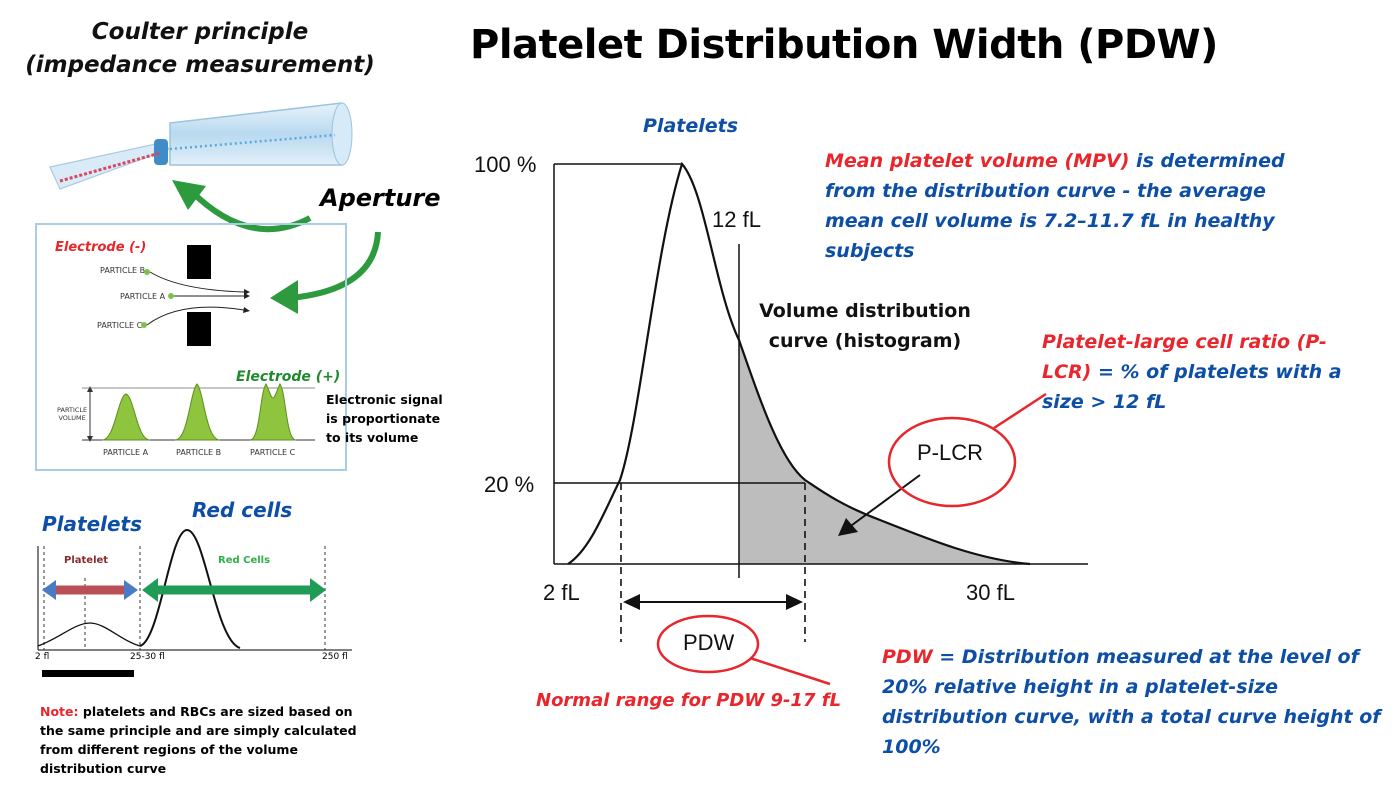 The height and width of the screenshot is (788, 1400). What do you see at coordinates (72, 418) in the screenshot?
I see `volume-axis-line2: VOLUME` at bounding box center [72, 418].